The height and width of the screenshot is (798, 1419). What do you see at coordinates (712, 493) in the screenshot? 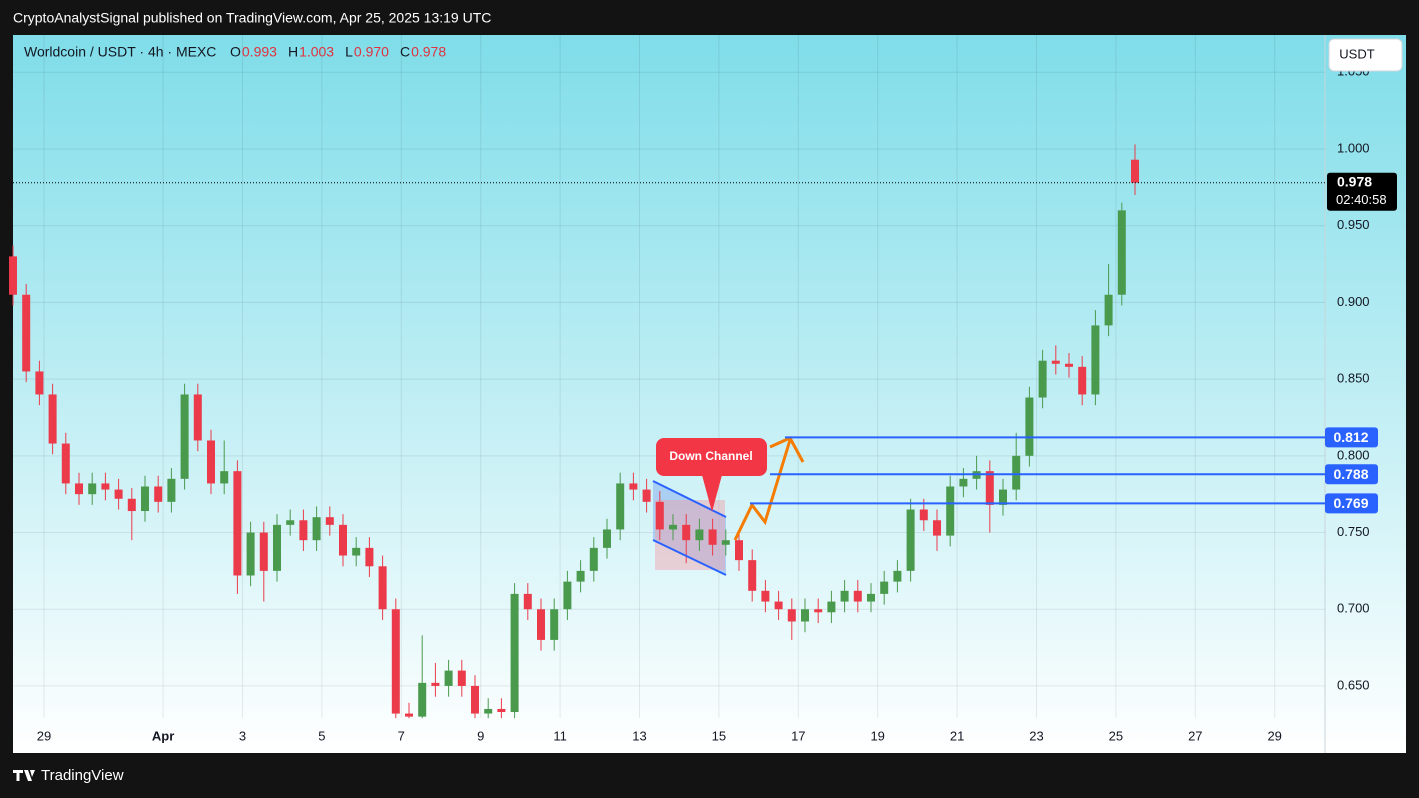
I see `annotation-pointer` at bounding box center [712, 493].